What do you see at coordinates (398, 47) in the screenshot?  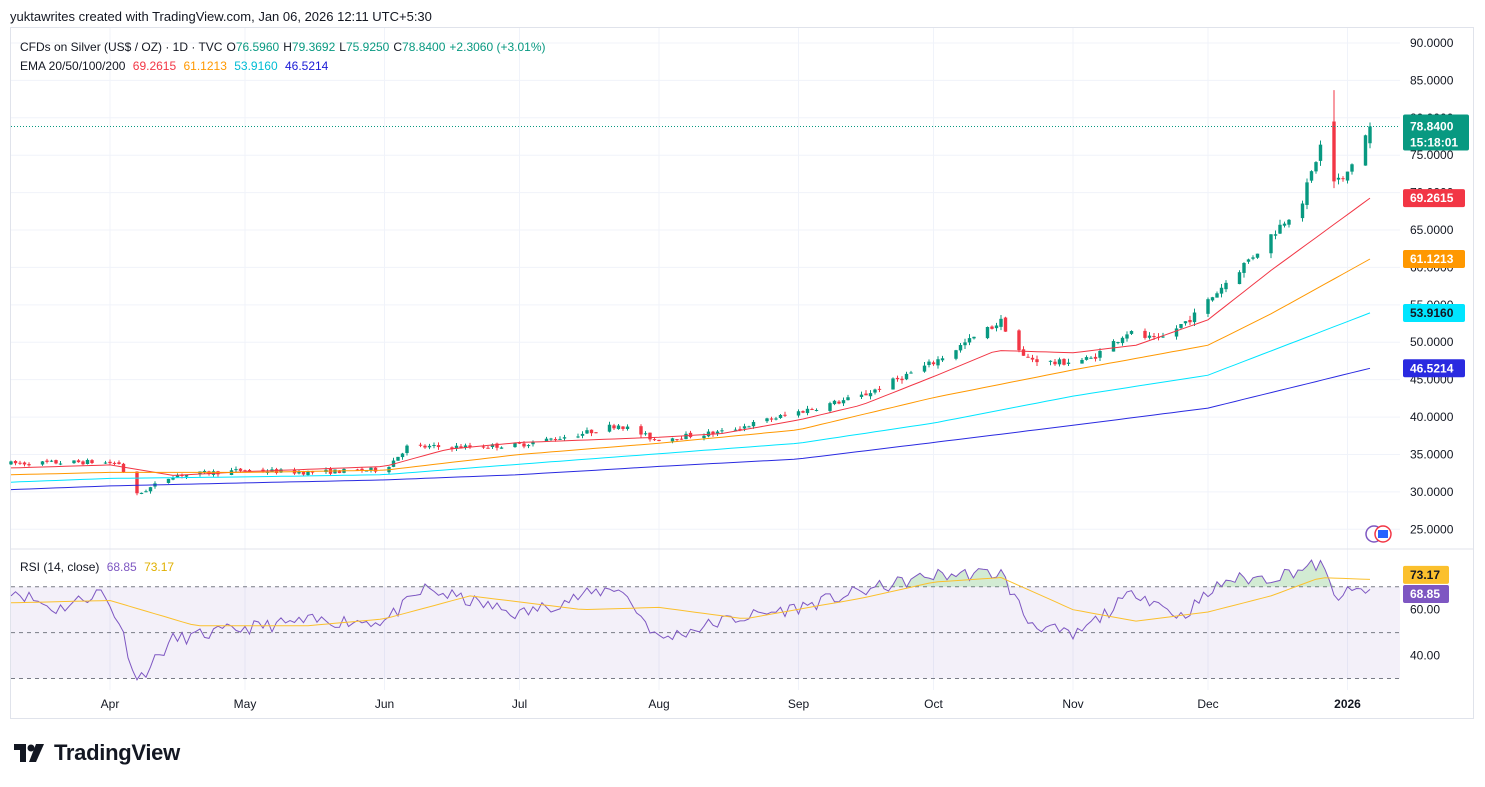 I see `close-label: C` at bounding box center [398, 47].